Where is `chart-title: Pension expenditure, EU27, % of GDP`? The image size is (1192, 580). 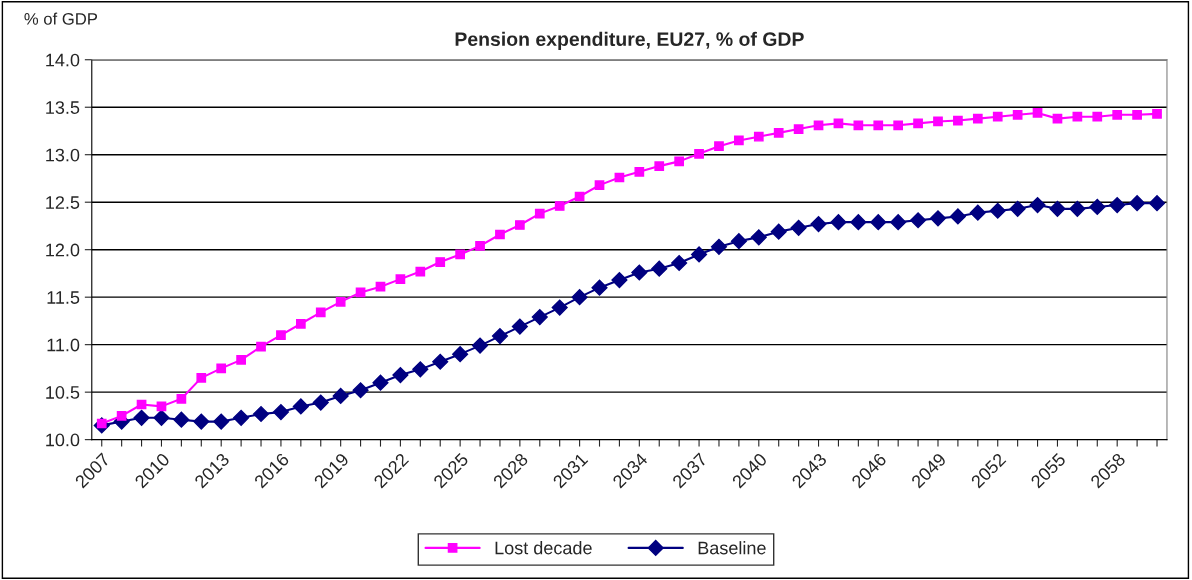 chart-title: Pension expenditure, EU27, % of GDP is located at coordinates (629, 40).